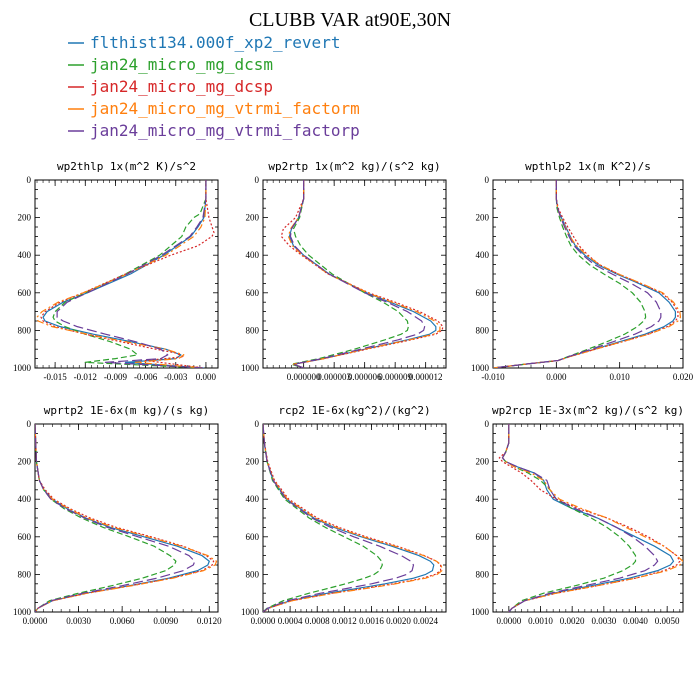  I want to click on legend-entry: flthist134.000f_xp2_revert, so click(204, 42).